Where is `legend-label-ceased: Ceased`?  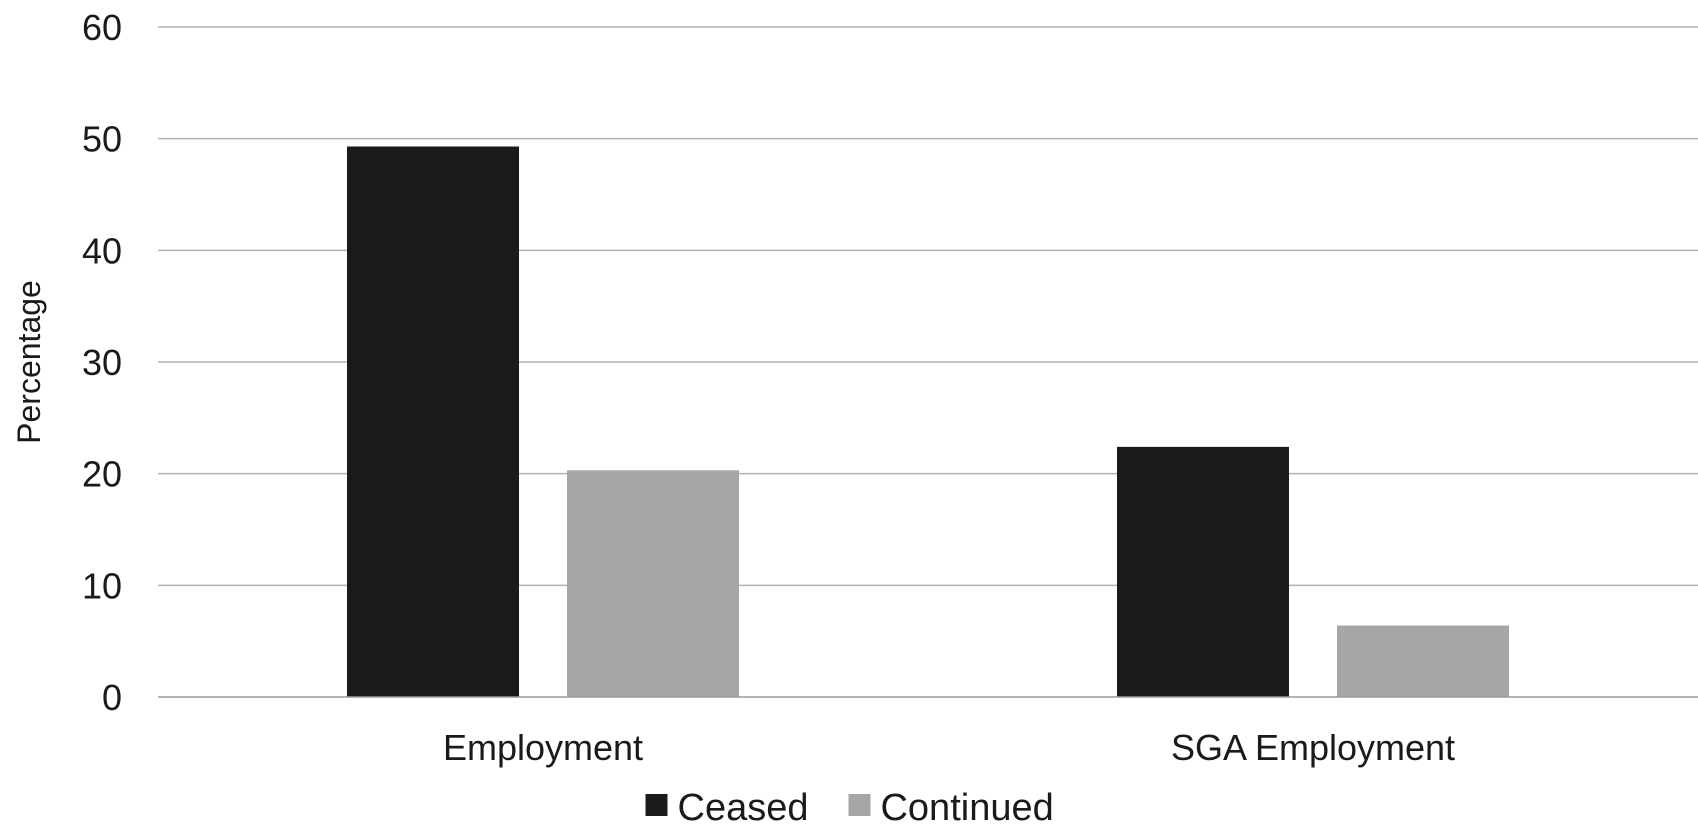
legend-label-ceased: Ceased is located at coordinates (743, 808).